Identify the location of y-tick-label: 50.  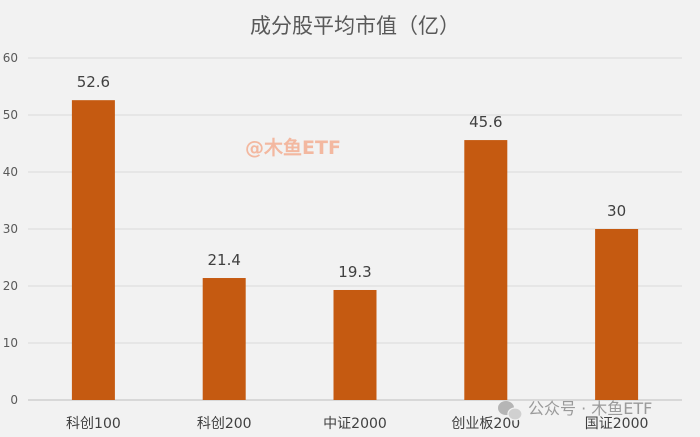
(10, 115).